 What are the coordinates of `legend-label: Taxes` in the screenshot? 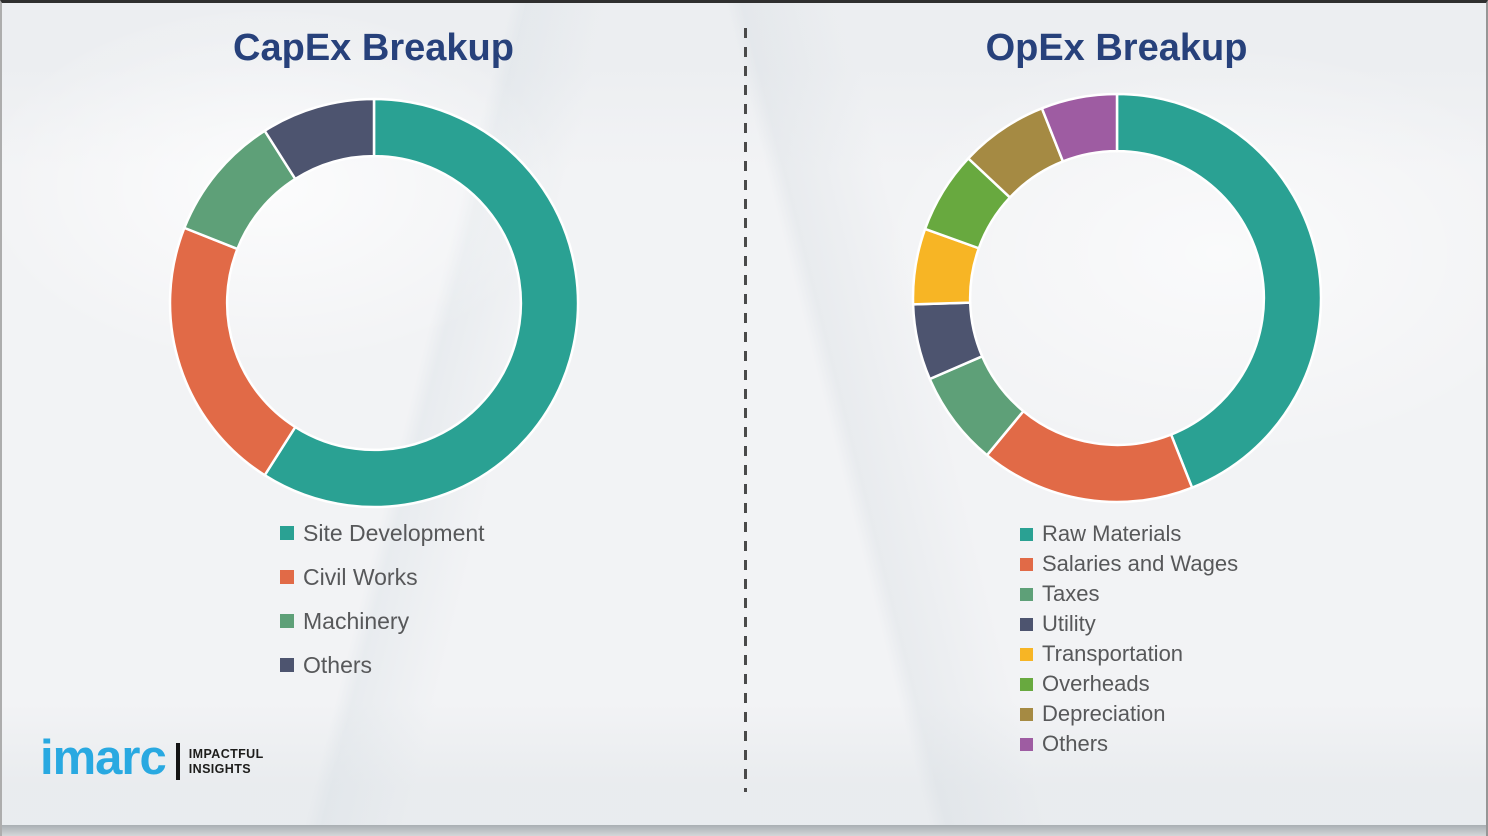 It's located at (1071, 593).